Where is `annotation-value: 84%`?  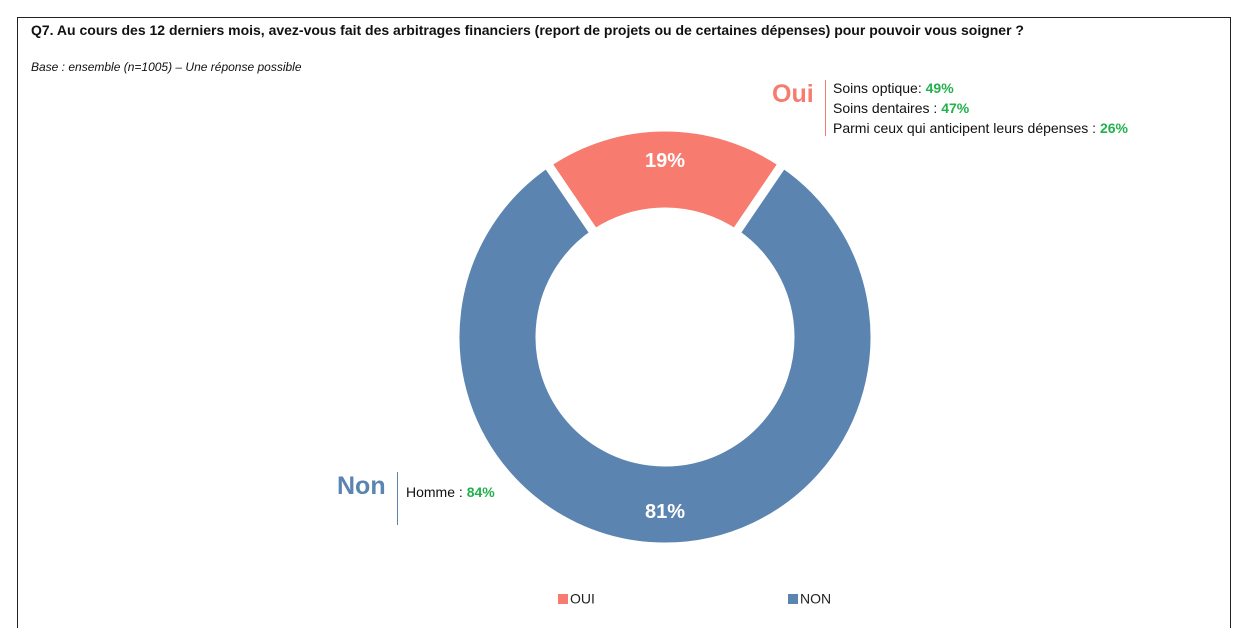
annotation-value: 84% is located at coordinates (480, 492).